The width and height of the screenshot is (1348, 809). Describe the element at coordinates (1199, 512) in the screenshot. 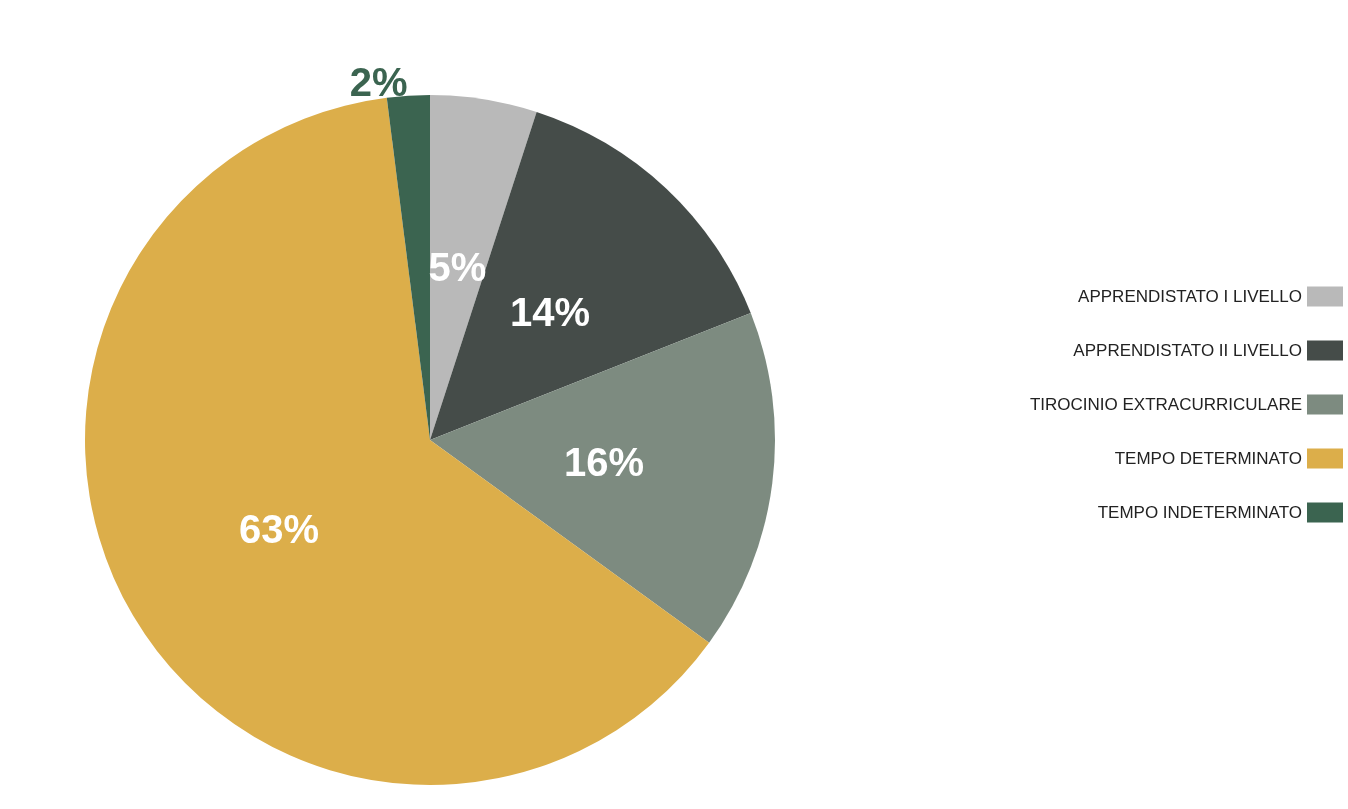

I see `legend-label: TEMPO INDETERMINATO` at that location.